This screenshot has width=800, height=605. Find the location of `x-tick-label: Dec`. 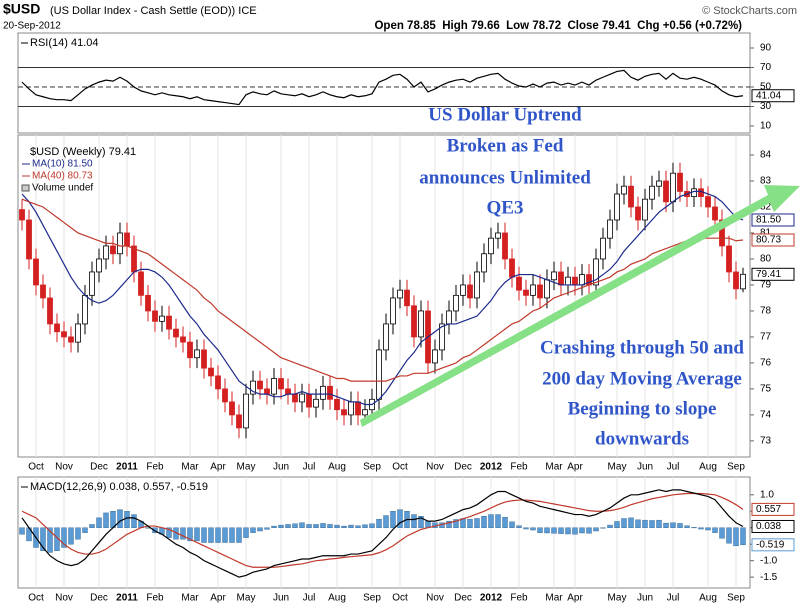

x-tick-label: Dec is located at coordinates (463, 598).